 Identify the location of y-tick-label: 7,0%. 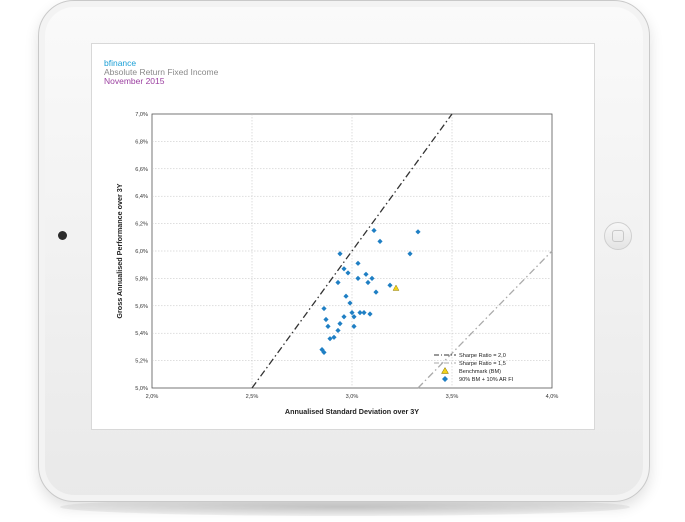
(141, 115).